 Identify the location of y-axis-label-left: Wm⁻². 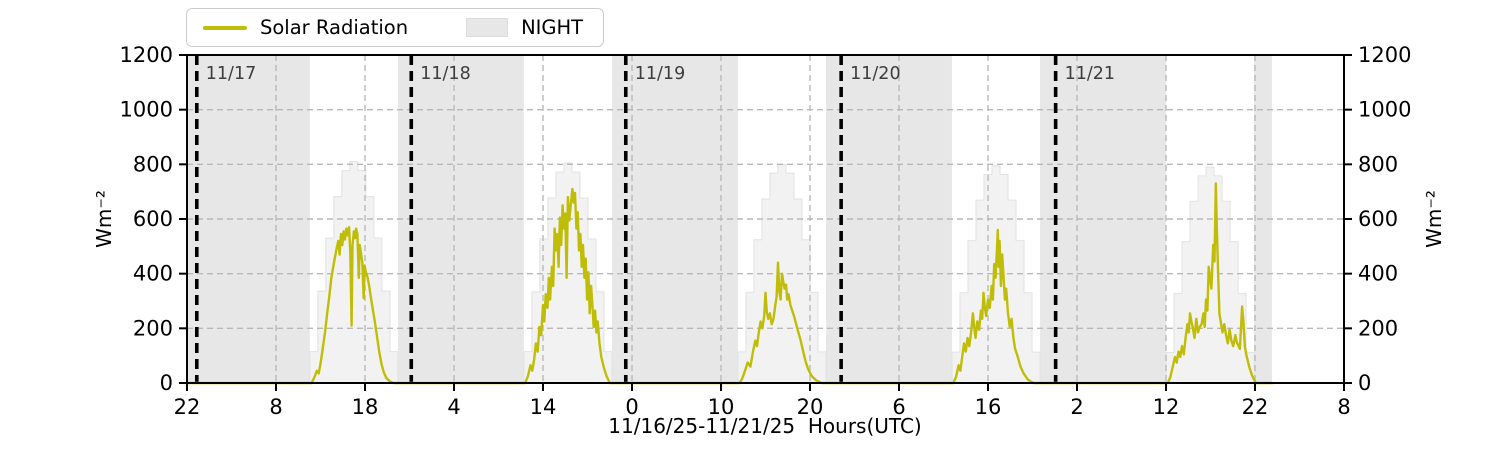
(104, 219).